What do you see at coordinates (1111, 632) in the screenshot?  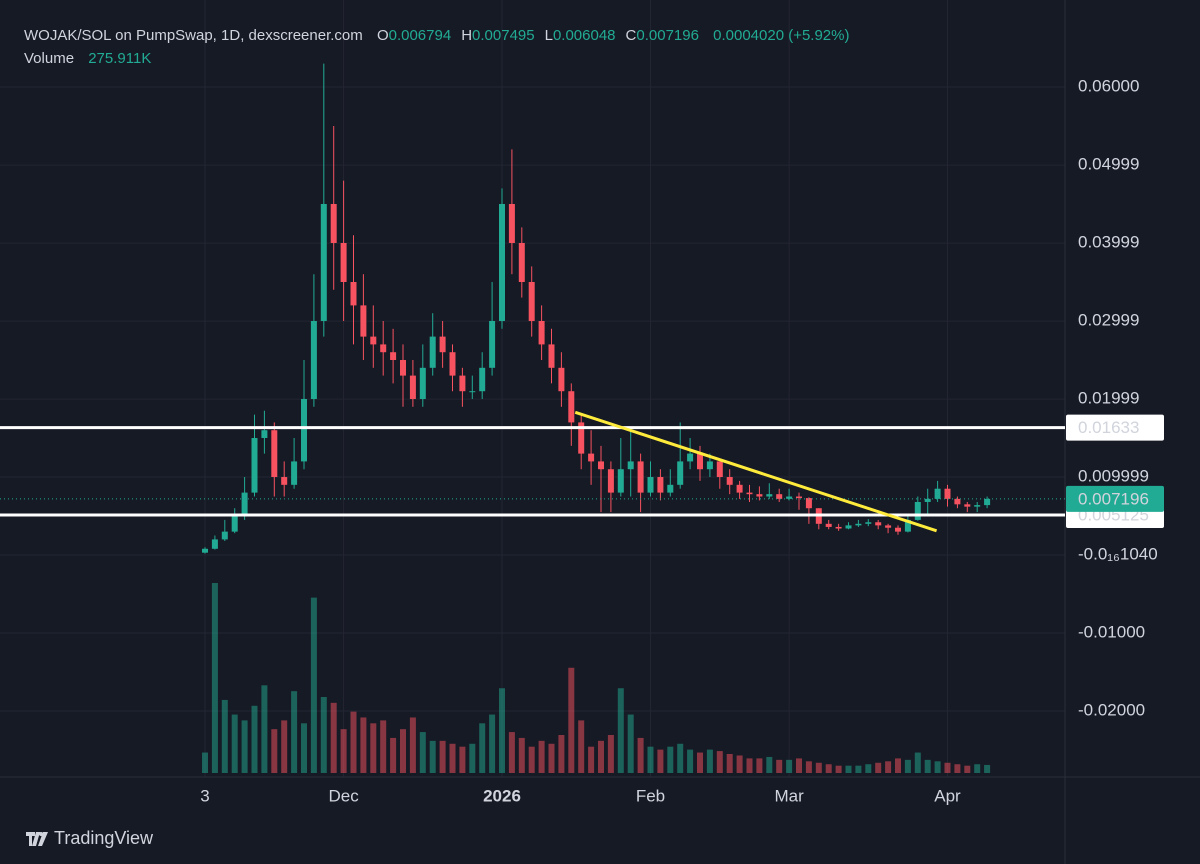 I see `y-tick-label: -0.01000` at bounding box center [1111, 632].